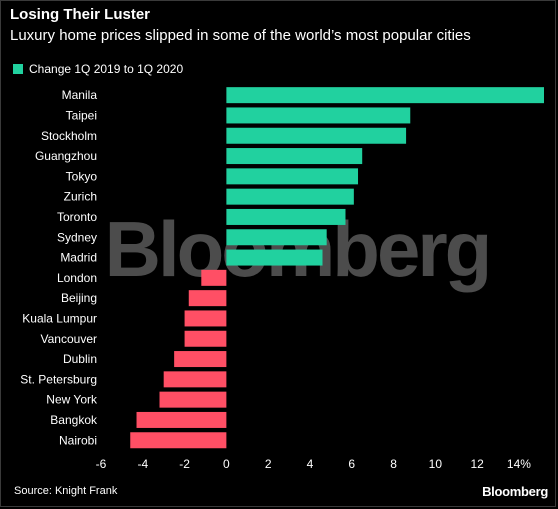  What do you see at coordinates (205, 318) in the screenshot?
I see `bar-kuala-lumpur` at bounding box center [205, 318].